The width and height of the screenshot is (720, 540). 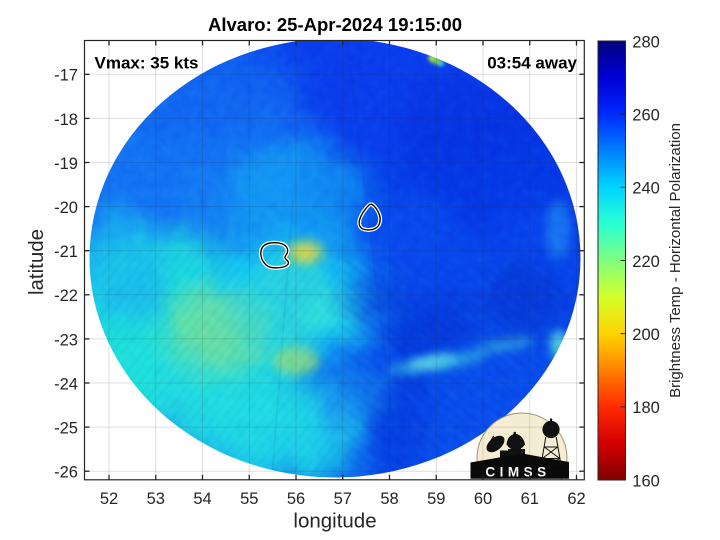 What do you see at coordinates (66, 340) in the screenshot?
I see `svg-text: -23` at bounding box center [66, 340].